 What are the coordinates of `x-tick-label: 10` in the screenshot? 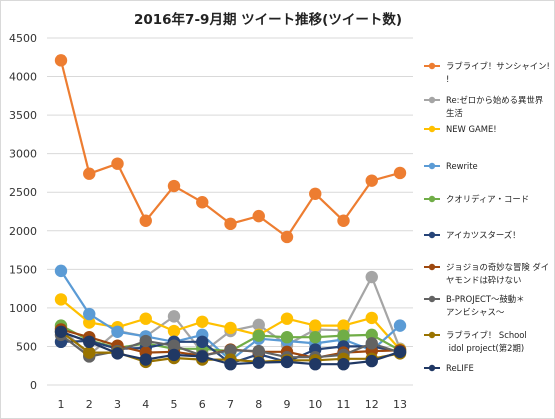 It's located at (315, 404).